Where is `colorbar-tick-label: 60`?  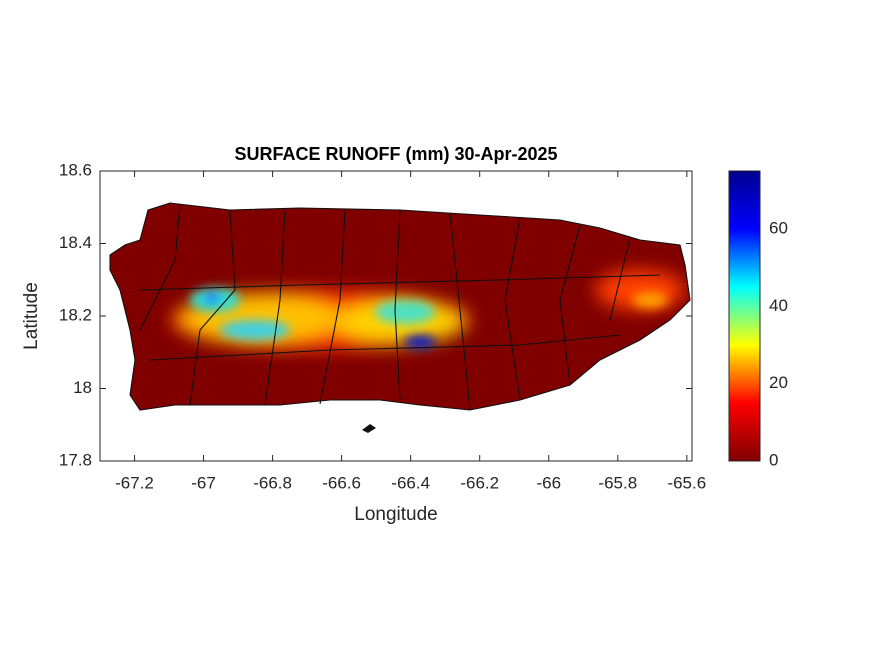 colorbar-tick-label: 60 is located at coordinates (778, 227).